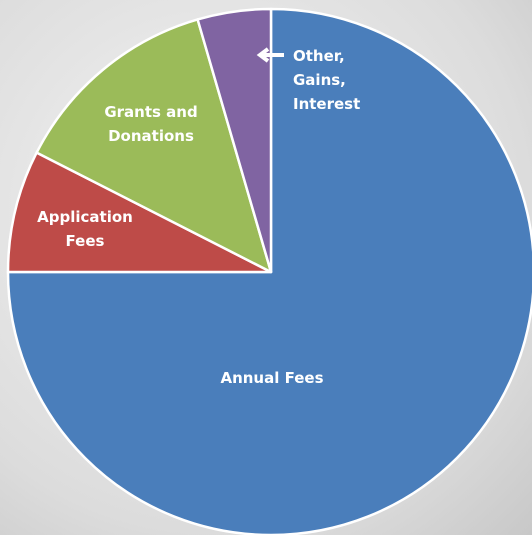 The image size is (532, 535). What do you see at coordinates (151, 124) in the screenshot?
I see `slice-label: Grants and Donations` at bounding box center [151, 124].